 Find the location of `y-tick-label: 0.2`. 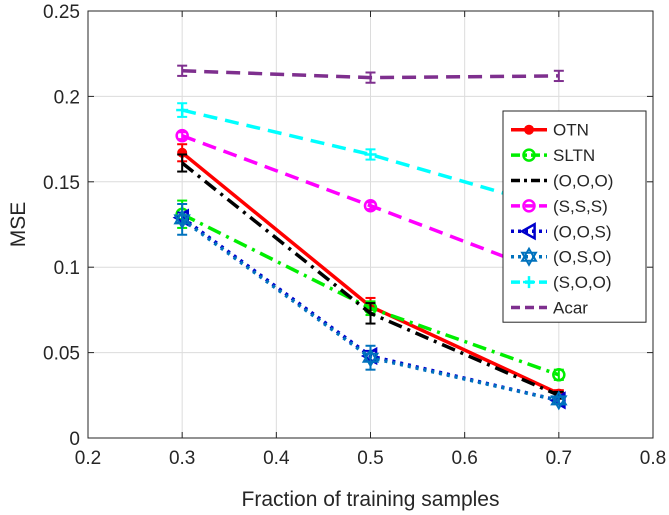

y-tick-label: 0.2 is located at coordinates (67, 97).